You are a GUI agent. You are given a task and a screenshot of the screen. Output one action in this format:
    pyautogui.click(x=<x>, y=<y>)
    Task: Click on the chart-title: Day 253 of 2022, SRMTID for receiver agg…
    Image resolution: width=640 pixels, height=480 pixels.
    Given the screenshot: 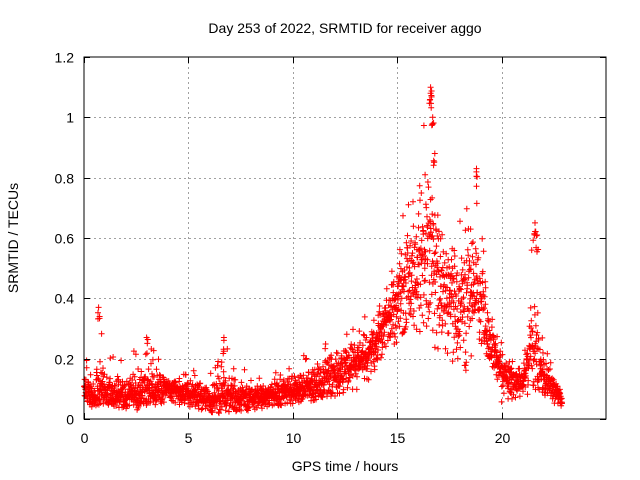 What is the action you would take?
    pyautogui.click(x=344, y=28)
    